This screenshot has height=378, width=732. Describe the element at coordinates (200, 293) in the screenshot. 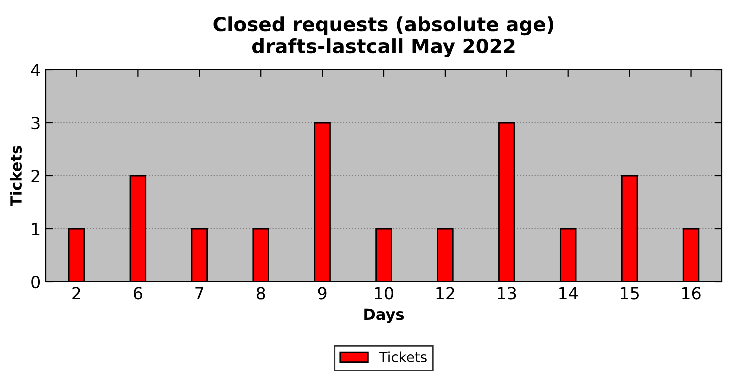

I see `x-tick-label: 7` at that location.